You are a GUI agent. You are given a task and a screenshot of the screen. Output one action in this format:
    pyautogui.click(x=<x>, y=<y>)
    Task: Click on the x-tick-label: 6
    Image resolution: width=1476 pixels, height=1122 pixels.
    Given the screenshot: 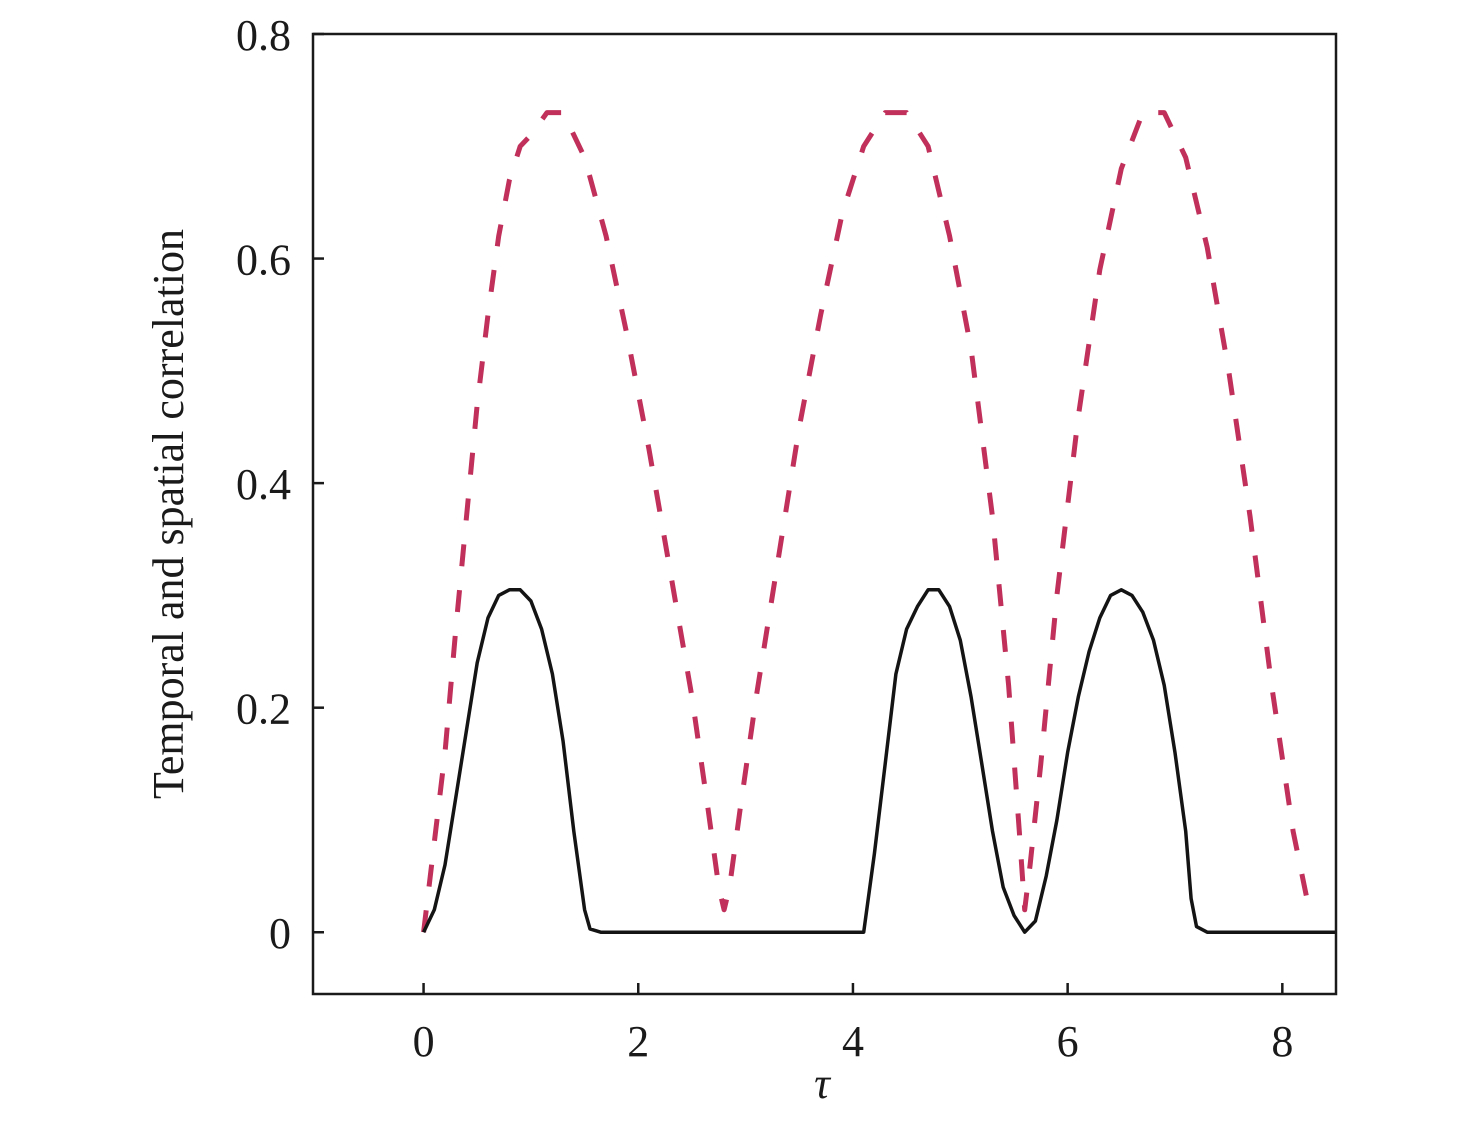 What is the action you would take?
    pyautogui.click(x=1068, y=1041)
    